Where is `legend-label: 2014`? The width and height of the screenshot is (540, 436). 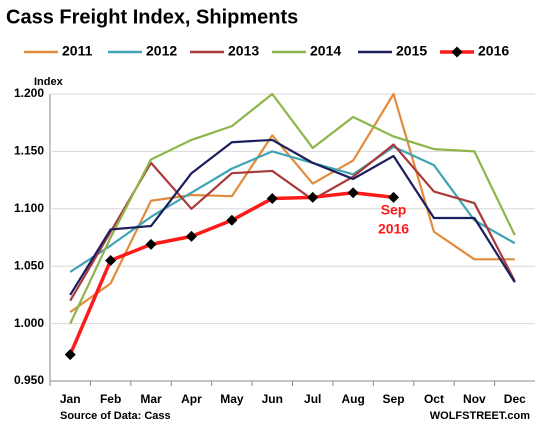 legend-label: 2014 is located at coordinates (325, 51).